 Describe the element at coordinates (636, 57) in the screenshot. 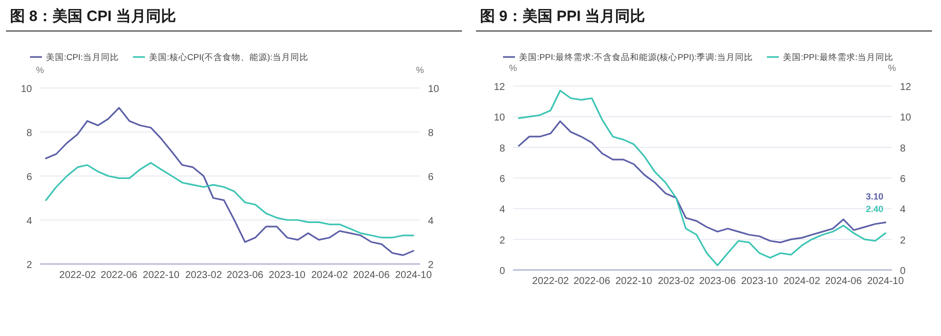

I see `legend-label: 美国:PPI:最终需求:不含食品和能源(核心PPI):季调:当月同比` at that location.